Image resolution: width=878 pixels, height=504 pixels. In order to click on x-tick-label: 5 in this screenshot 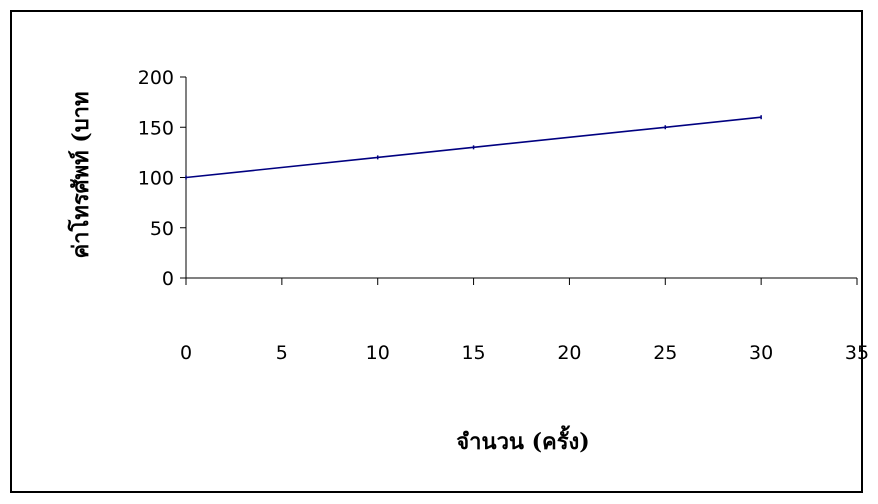, I will do `click(282, 353)`.